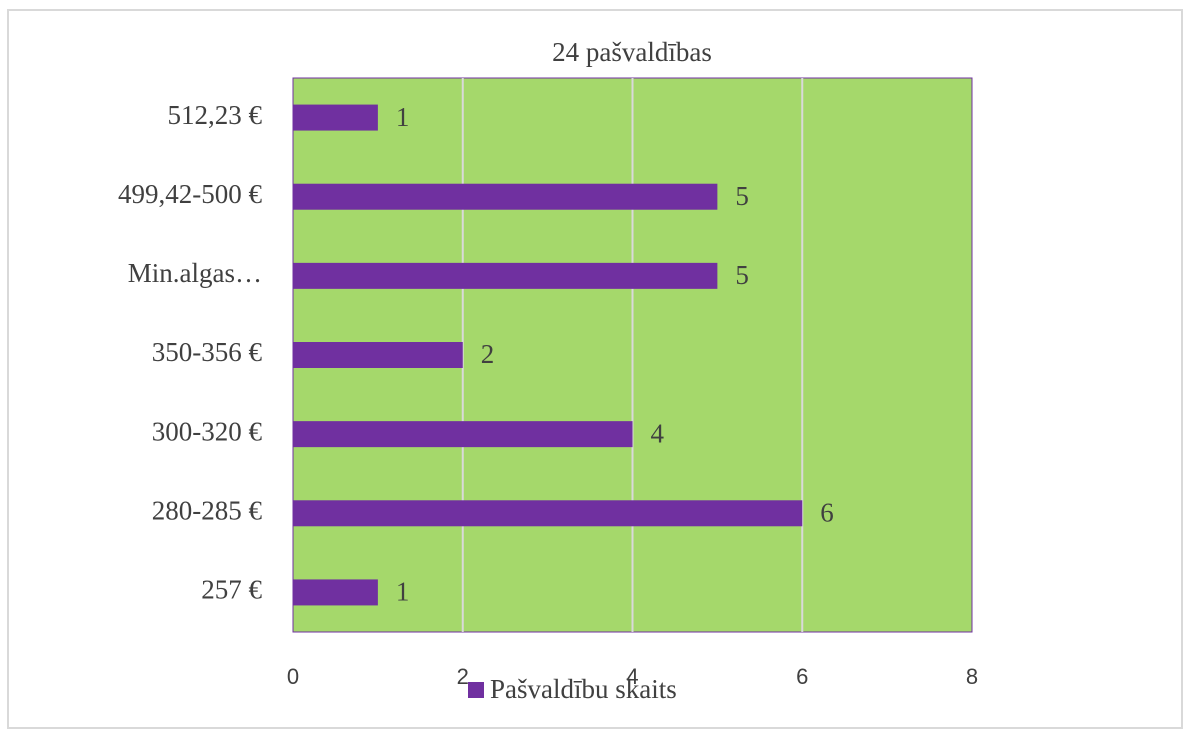 The image size is (1187, 729). I want to click on y-tick-label: 512,23 €, so click(215, 115).